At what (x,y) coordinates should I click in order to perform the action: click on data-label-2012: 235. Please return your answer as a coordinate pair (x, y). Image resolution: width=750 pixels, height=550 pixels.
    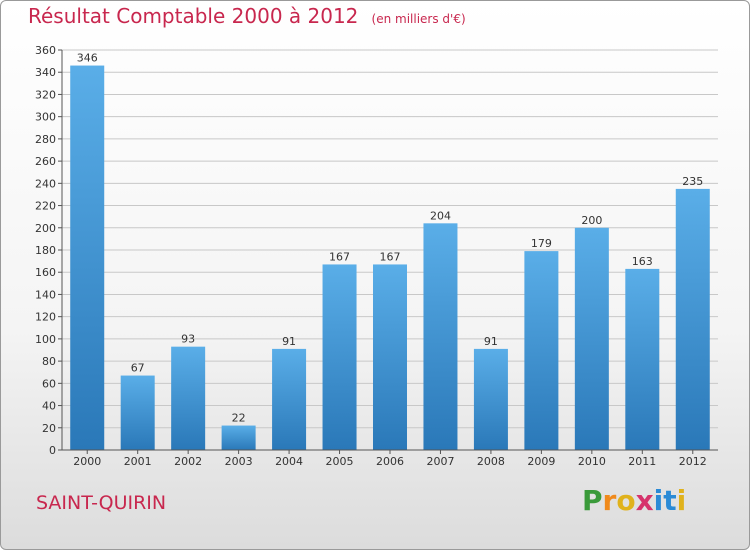
    Looking at the image, I should click on (692, 181).